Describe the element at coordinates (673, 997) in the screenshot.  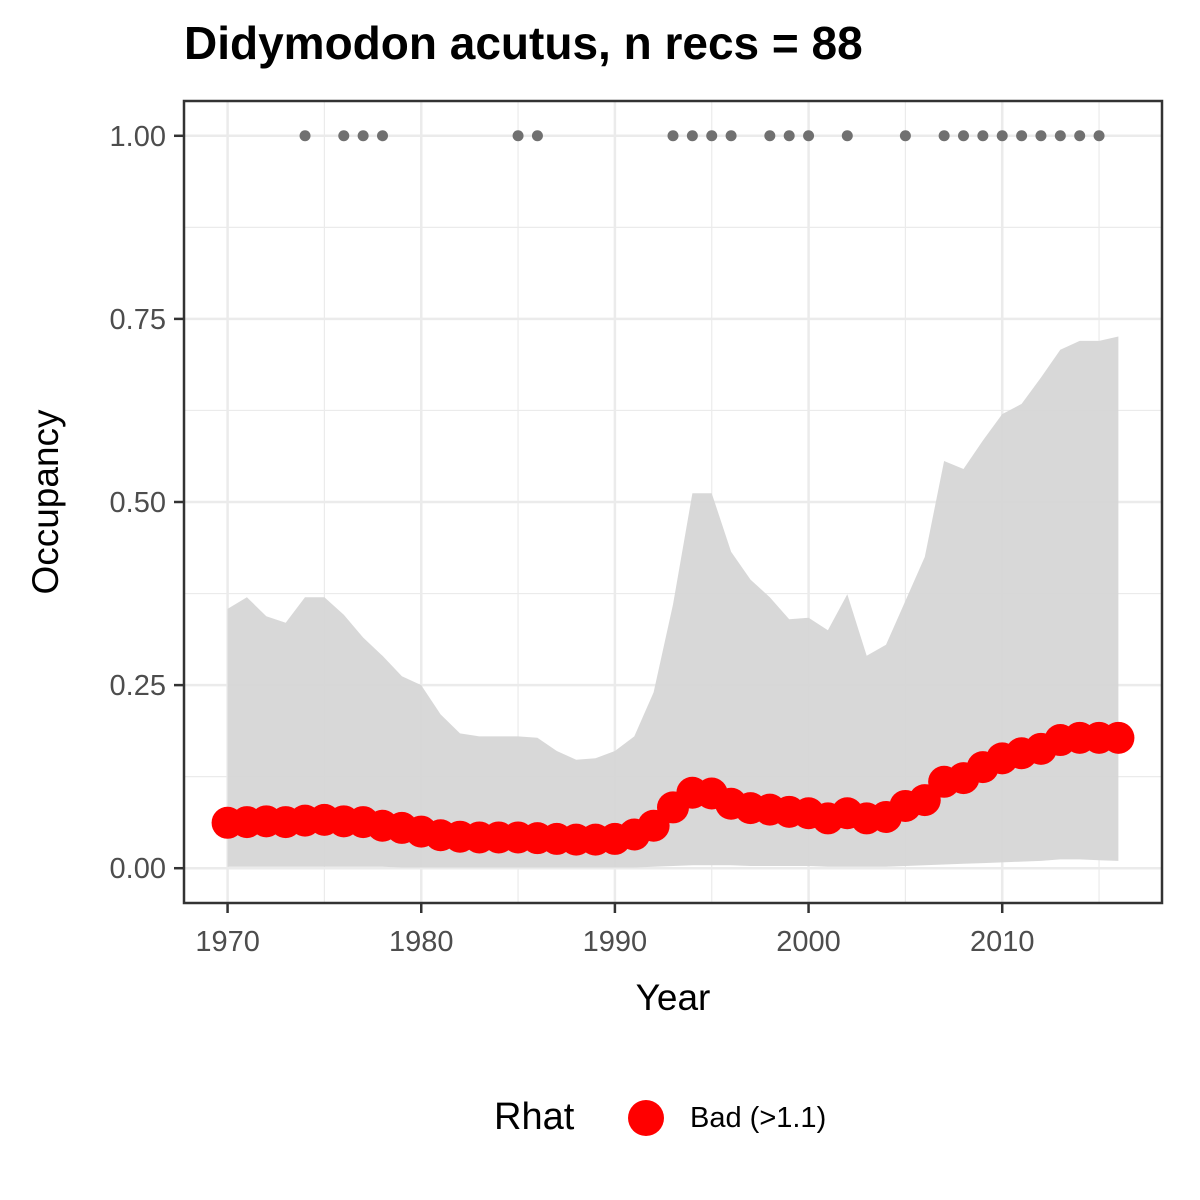
I see `x-axis-title: Year` at that location.